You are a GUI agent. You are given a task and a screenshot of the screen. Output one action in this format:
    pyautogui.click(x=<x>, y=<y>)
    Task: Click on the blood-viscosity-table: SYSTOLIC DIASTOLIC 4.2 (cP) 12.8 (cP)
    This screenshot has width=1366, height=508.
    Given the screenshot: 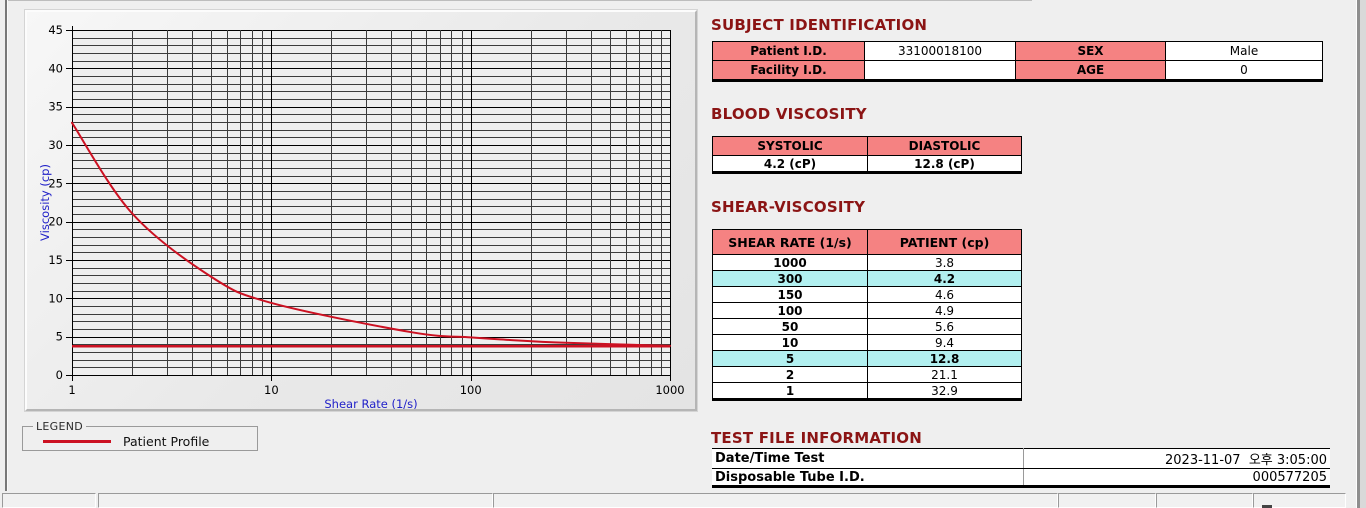 What is the action you would take?
    pyautogui.click(x=867, y=155)
    